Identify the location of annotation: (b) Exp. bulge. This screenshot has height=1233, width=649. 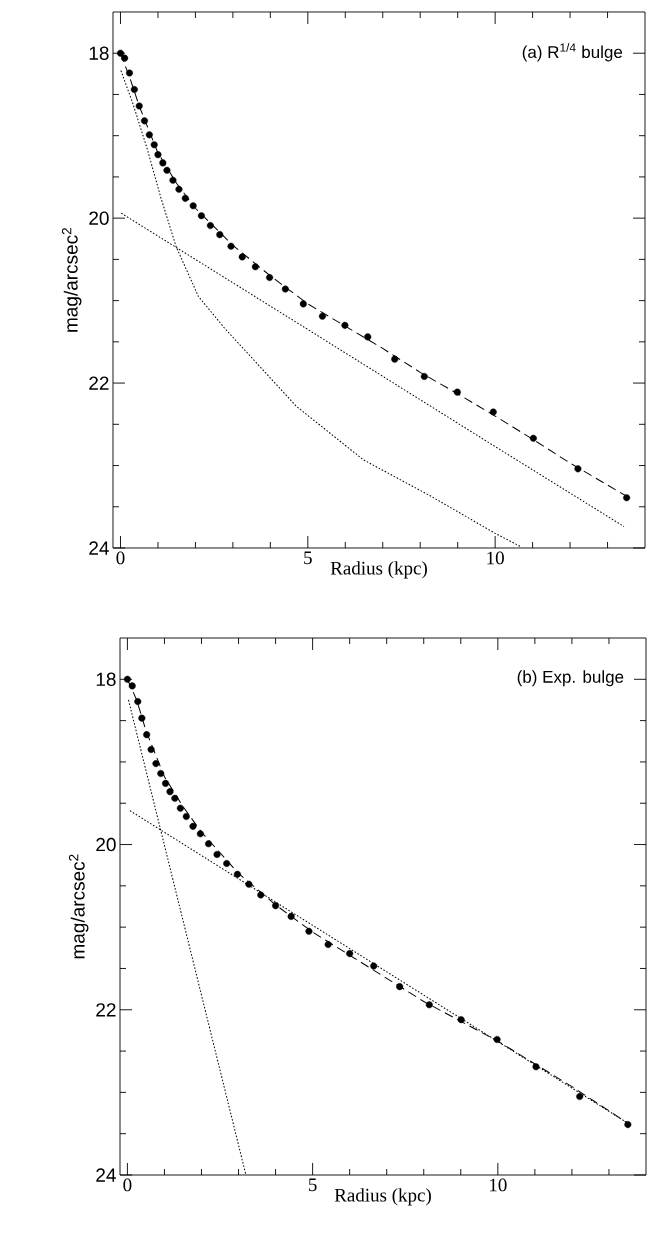
(570, 678).